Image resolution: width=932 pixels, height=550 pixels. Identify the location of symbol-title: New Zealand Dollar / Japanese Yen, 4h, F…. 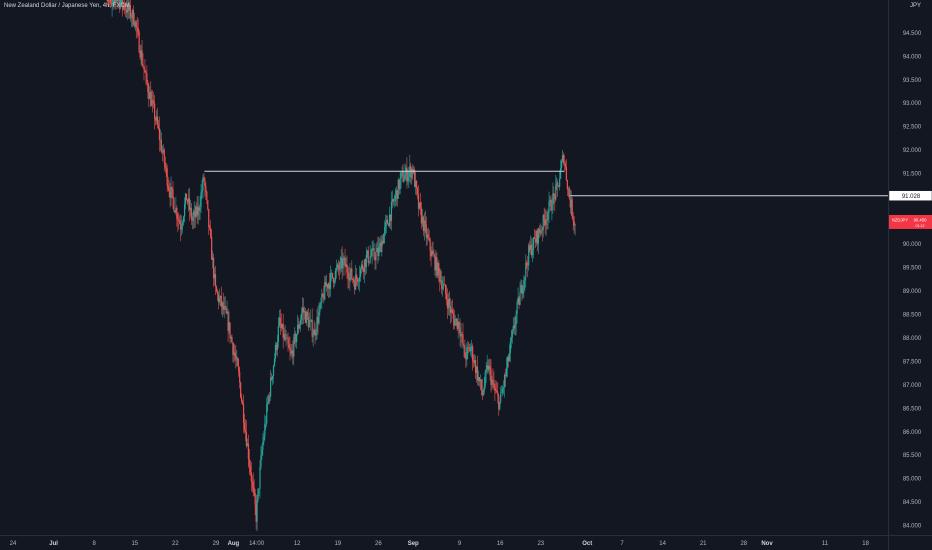
(67, 6).